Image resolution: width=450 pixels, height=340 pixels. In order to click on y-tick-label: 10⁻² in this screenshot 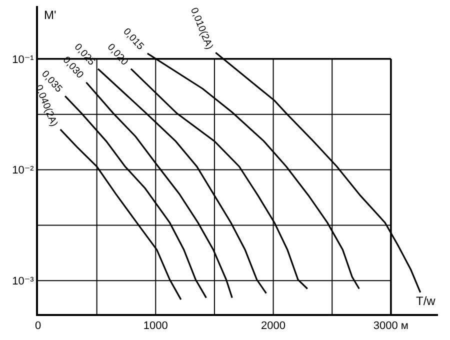, I will do `click(23, 170)`.